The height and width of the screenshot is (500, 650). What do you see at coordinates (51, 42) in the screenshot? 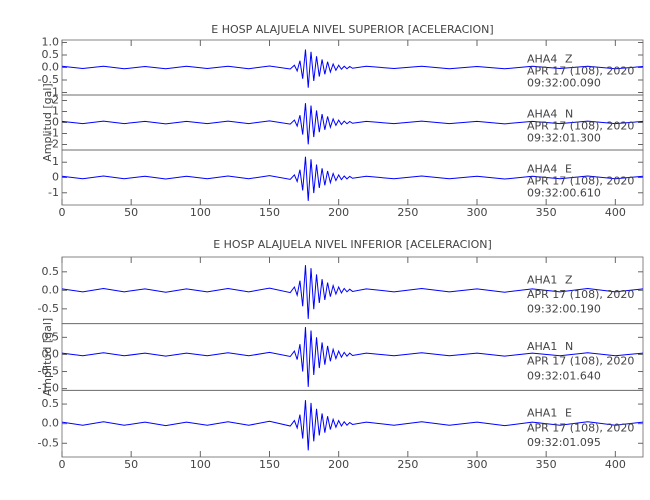
I see `y-tick-label: 1.0` at bounding box center [51, 42].